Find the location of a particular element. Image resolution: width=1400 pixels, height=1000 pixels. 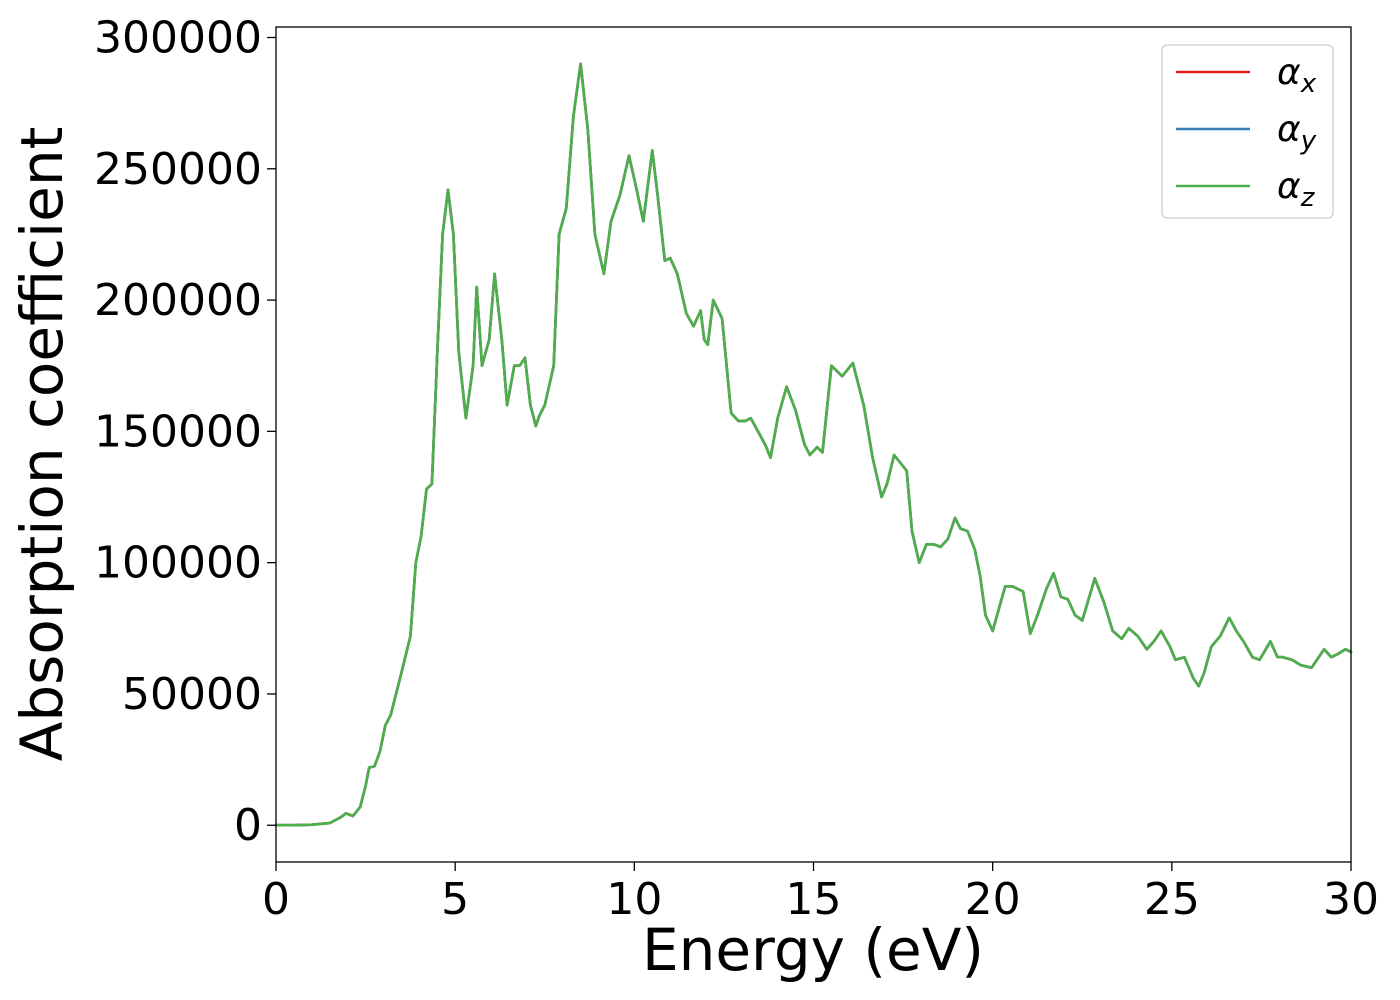

x-tick-label: 15 is located at coordinates (814, 899).